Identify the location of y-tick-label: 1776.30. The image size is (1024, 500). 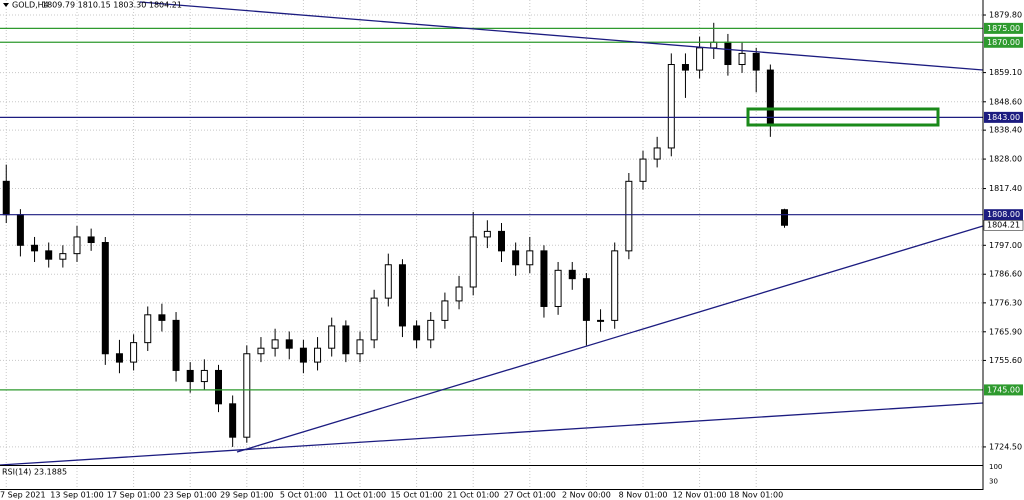
(1005, 302).